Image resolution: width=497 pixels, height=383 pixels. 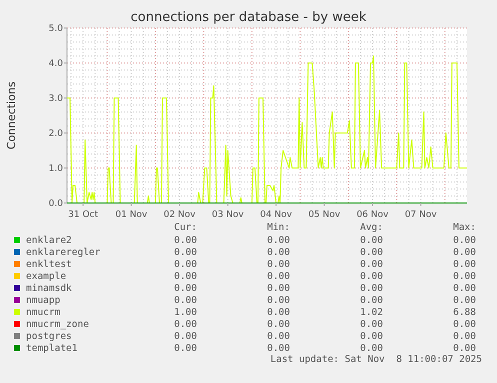 I want to click on text: Max:, so click(x=464, y=227).